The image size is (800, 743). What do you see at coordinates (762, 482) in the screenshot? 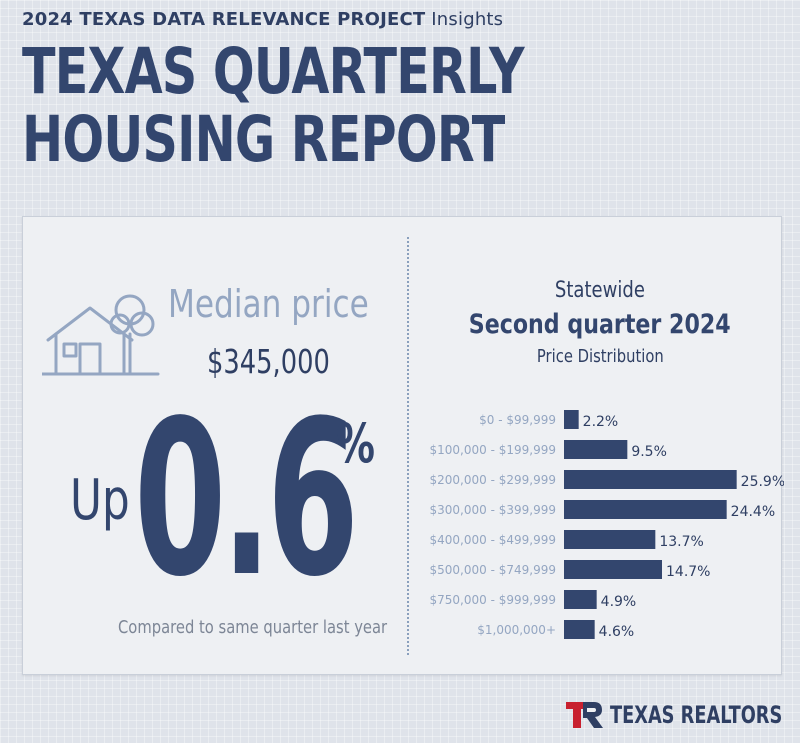
I see `value-label: 25.9%` at bounding box center [762, 482].